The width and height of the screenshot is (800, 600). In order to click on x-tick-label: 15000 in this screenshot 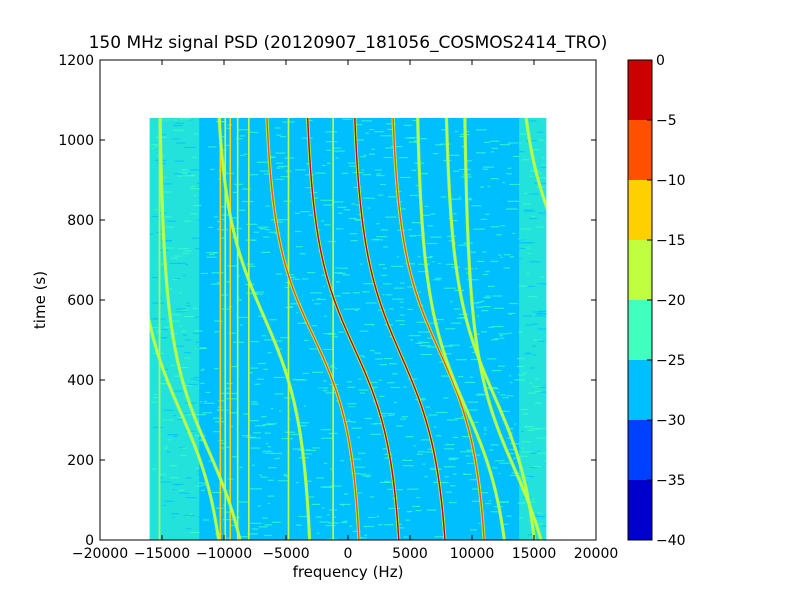, I will do `click(534, 554)`.